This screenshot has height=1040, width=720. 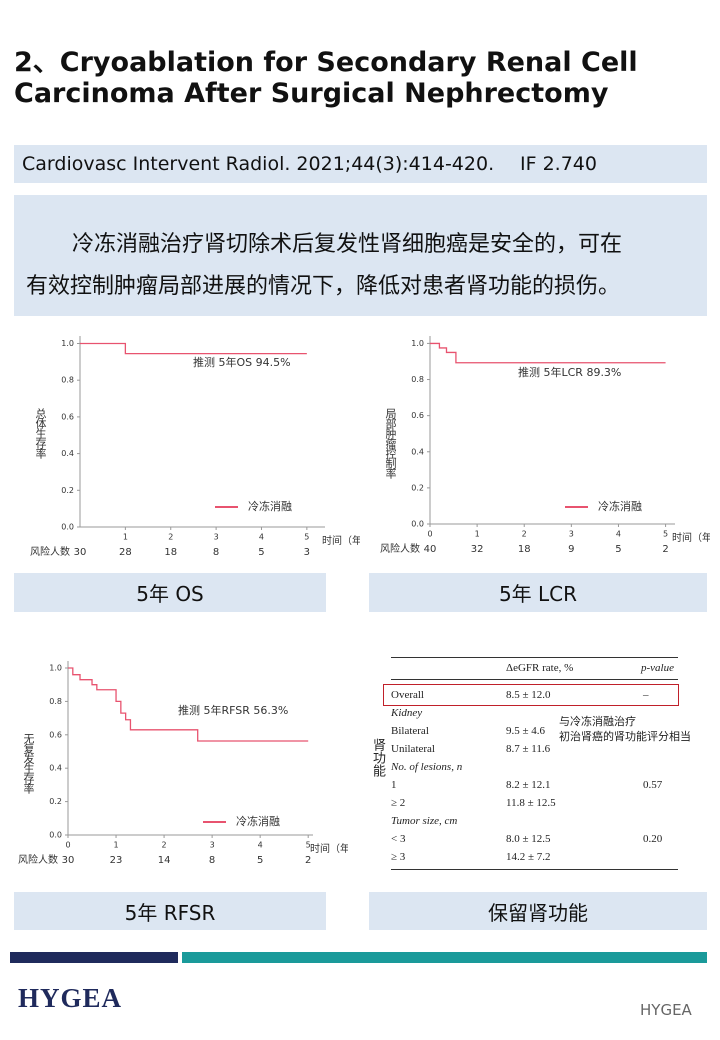 I want to click on table-cell: 1, so click(x=394, y=785).